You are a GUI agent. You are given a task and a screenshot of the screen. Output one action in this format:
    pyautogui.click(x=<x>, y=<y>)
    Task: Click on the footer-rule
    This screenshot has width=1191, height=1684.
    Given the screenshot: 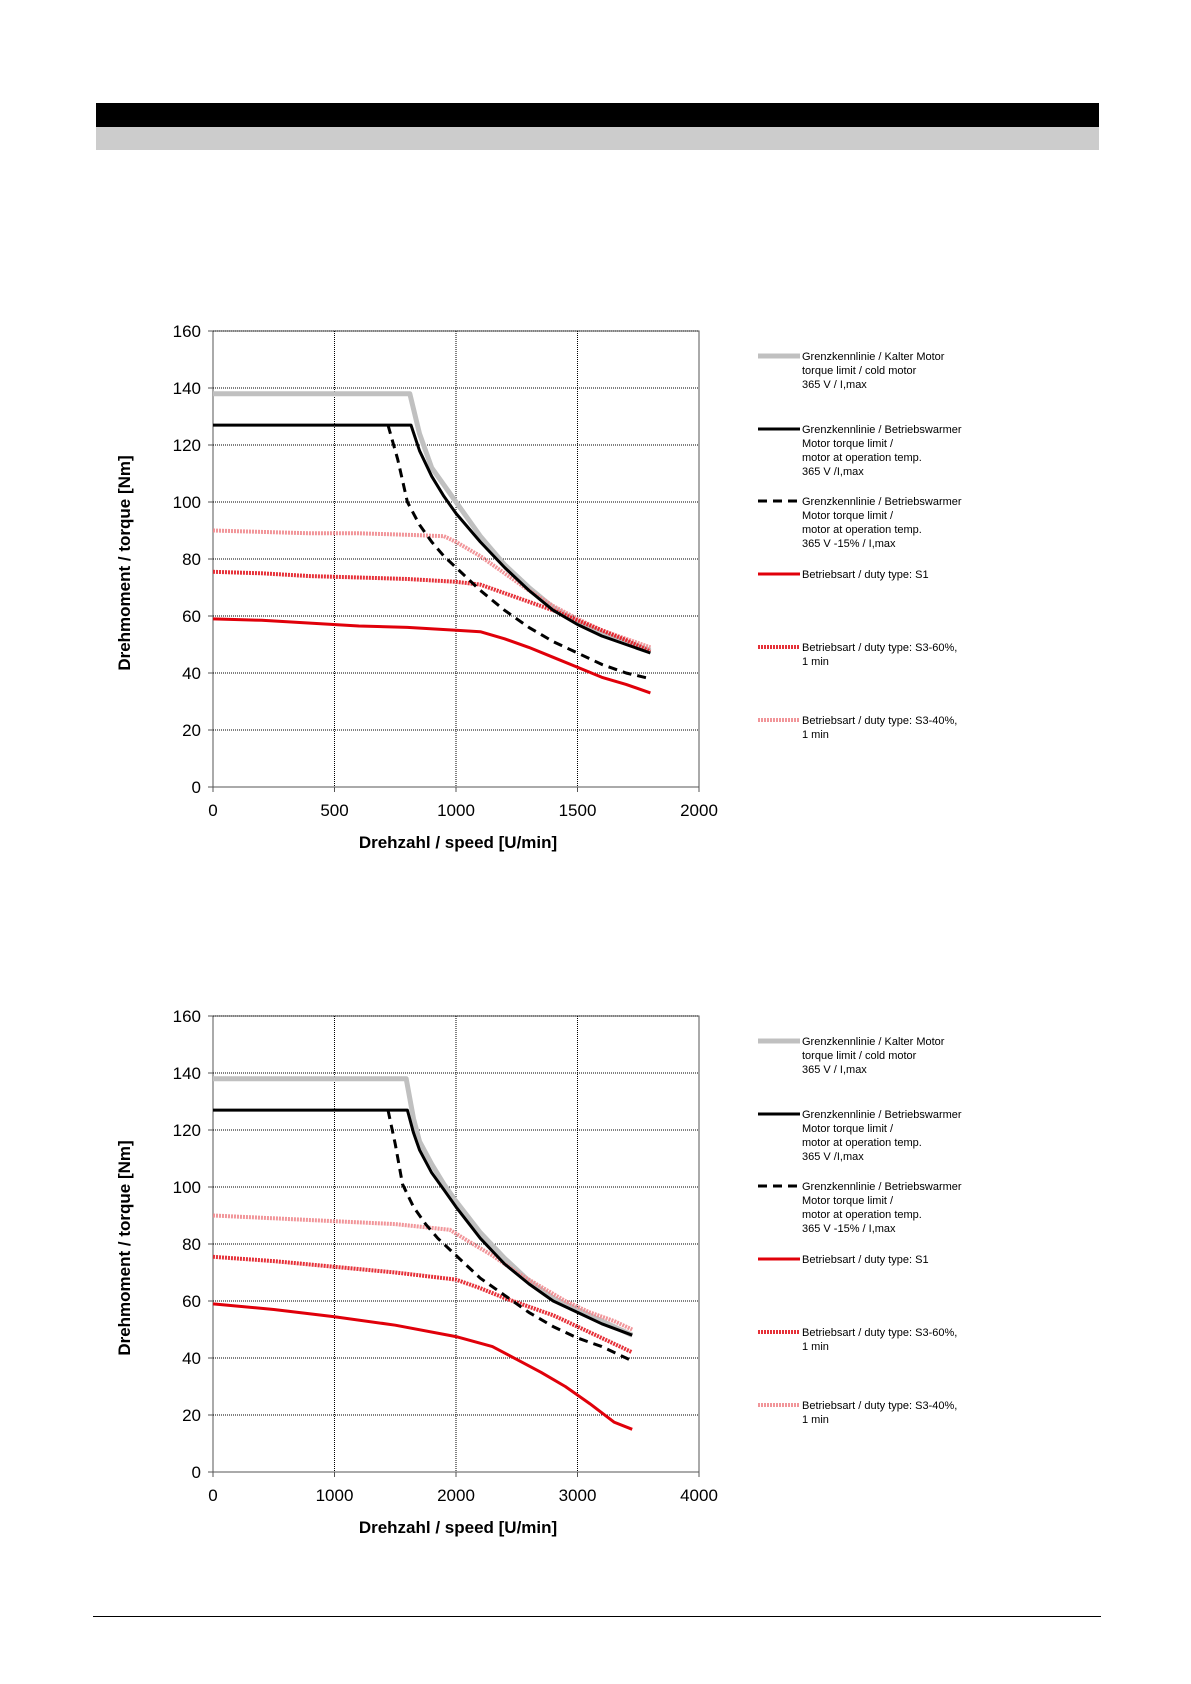 What is the action you would take?
    pyautogui.click(x=597, y=1616)
    